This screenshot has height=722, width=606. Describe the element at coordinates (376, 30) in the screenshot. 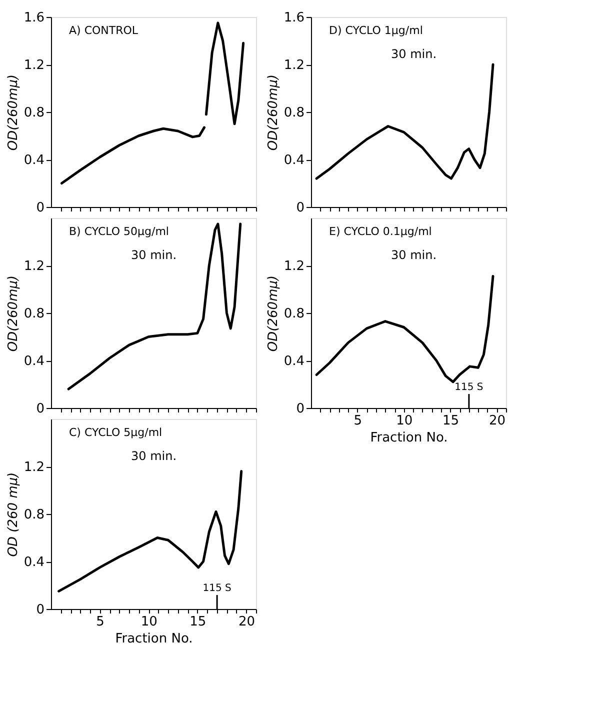

I see `text: D) CYCLO 1μg/ml` at that location.